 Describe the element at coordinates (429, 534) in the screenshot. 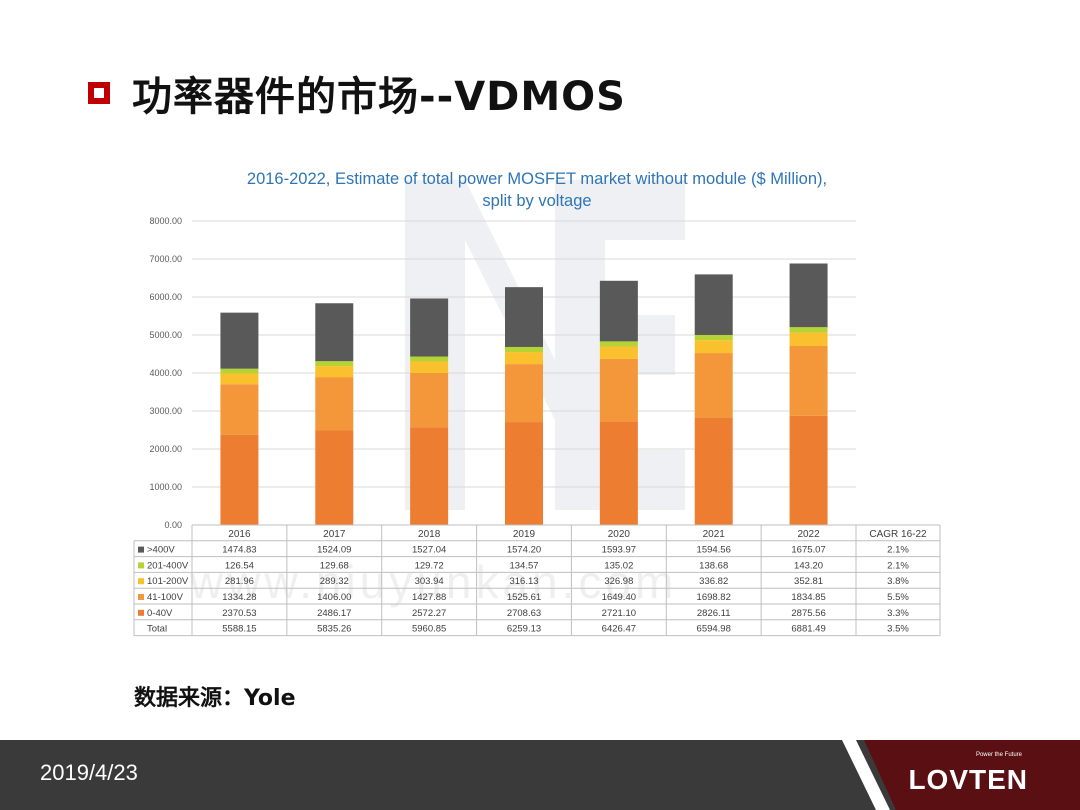

I see `x-category-label: 2018` at that location.